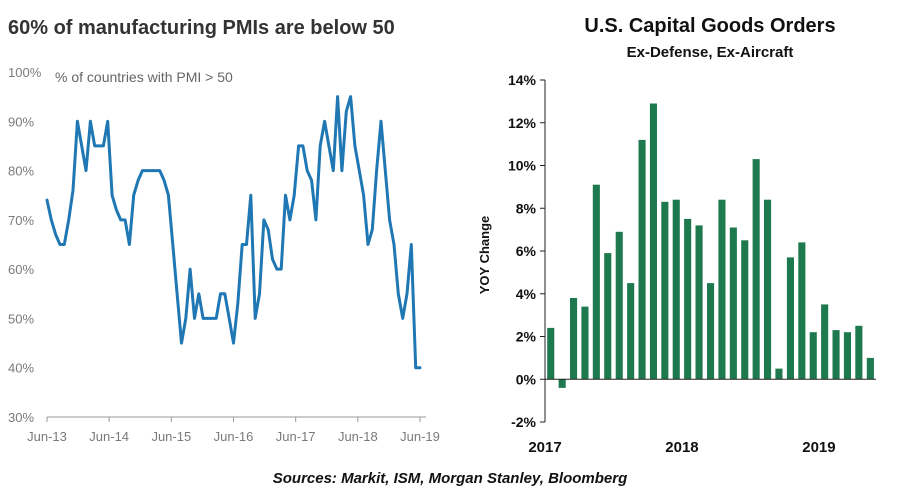  What do you see at coordinates (171, 436) in the screenshot?
I see `left-x-tick-label: Jun-15` at bounding box center [171, 436].